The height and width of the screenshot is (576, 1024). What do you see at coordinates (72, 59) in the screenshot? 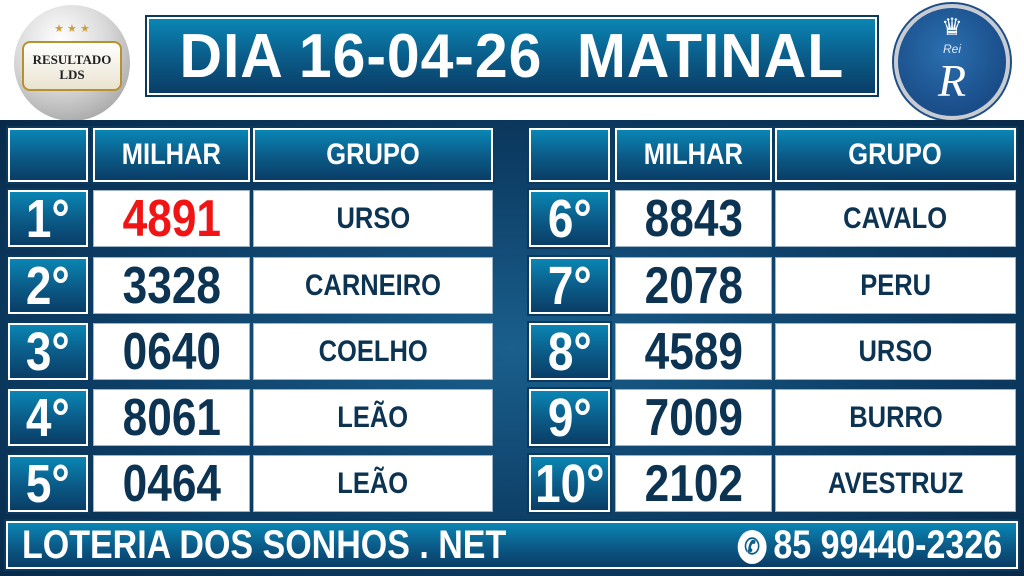
I see `logo-text-line-1: RESULTADO` at bounding box center [72, 59].